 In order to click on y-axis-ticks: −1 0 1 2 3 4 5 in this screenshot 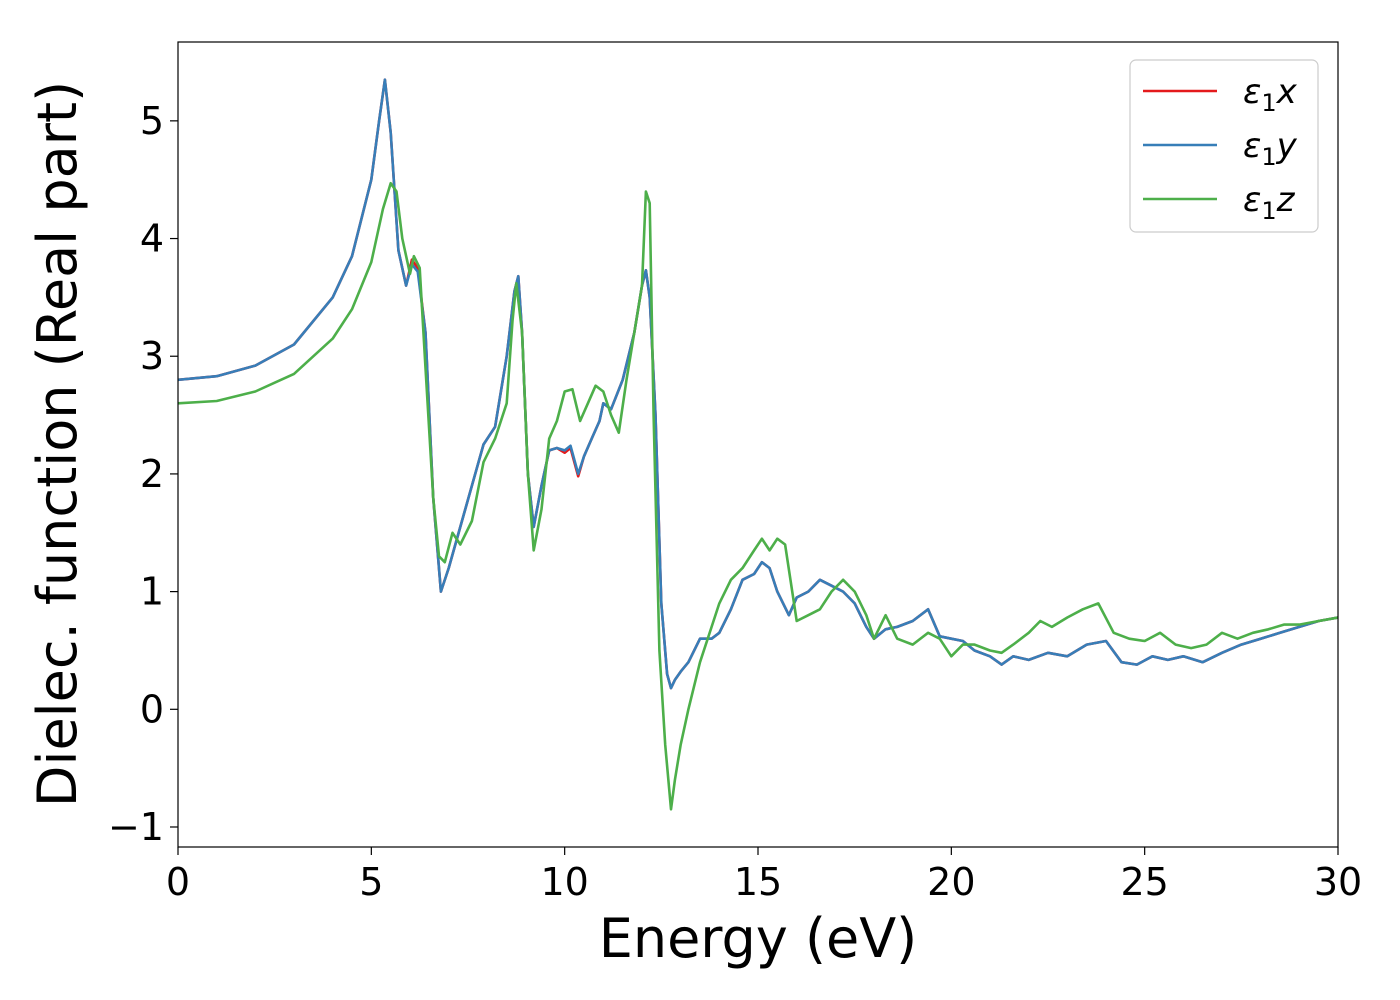, I will do `click(143, 474)`.